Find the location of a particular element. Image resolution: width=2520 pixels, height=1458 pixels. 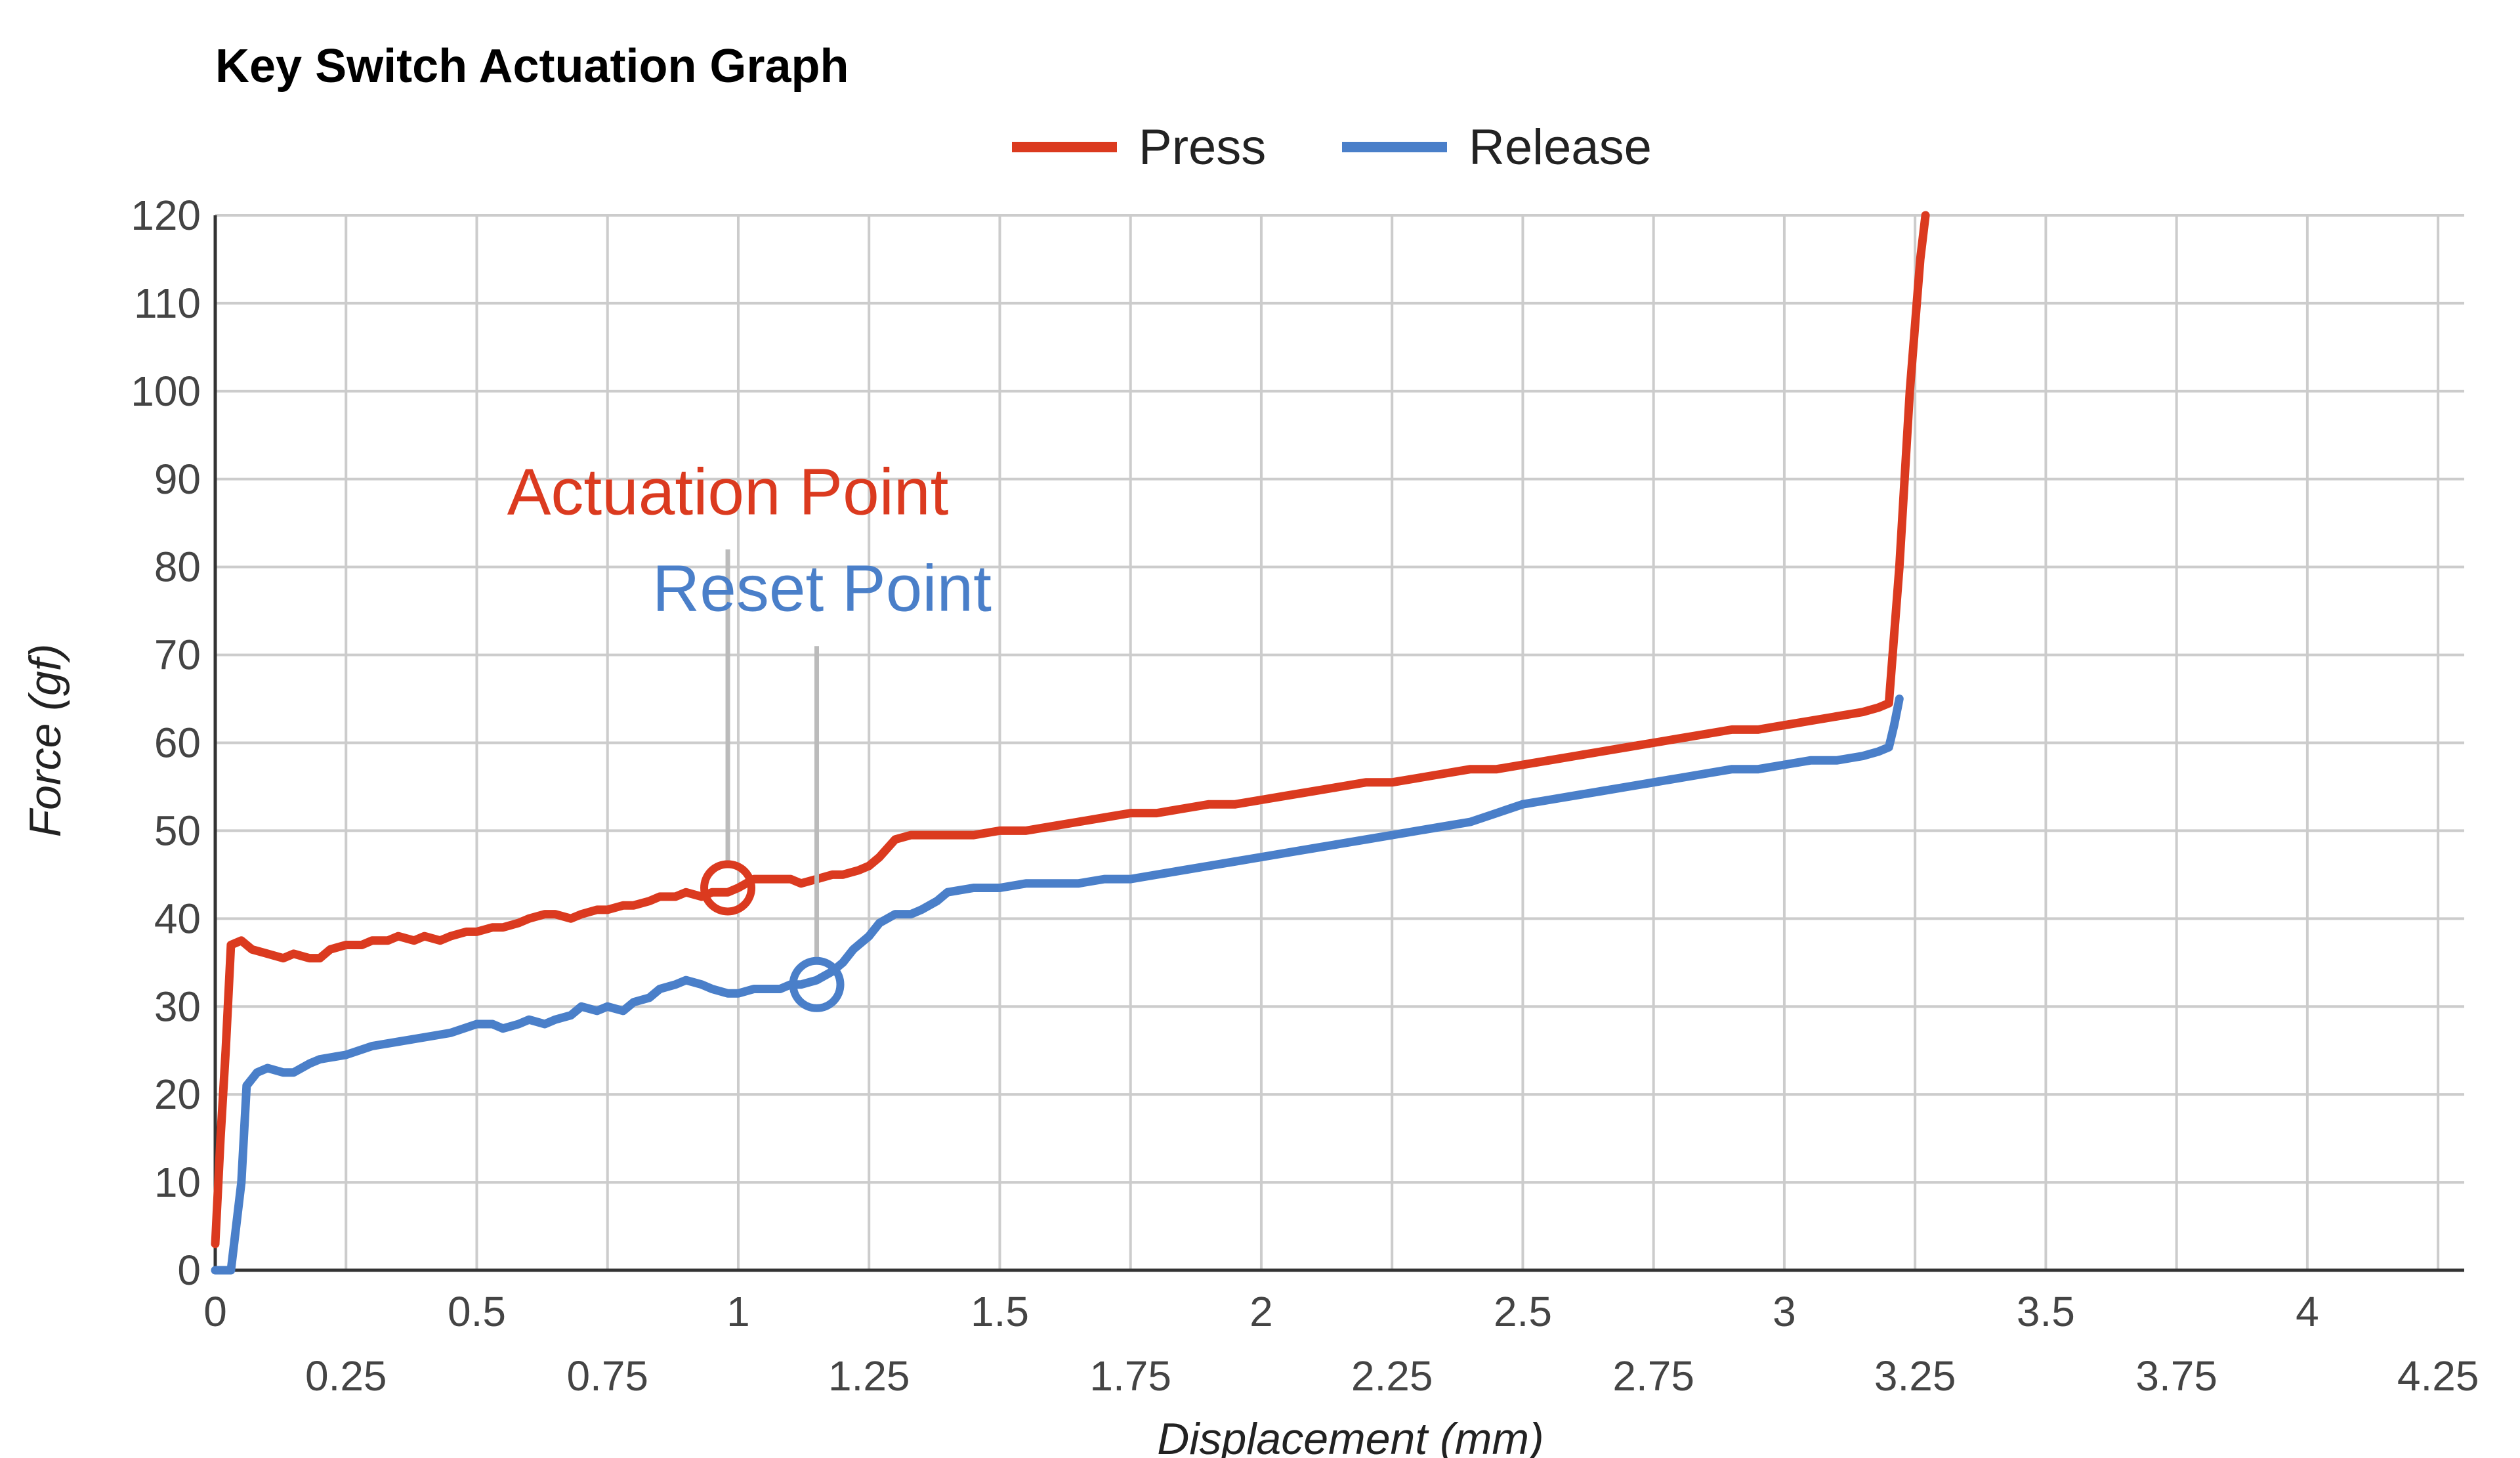

x-tick-label: 4.25 is located at coordinates (2438, 1376).